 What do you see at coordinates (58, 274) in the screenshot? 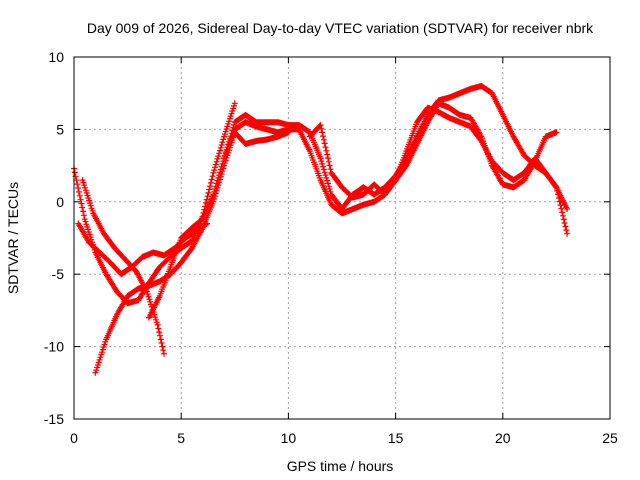
I see `y-tick-label: -5` at bounding box center [58, 274].